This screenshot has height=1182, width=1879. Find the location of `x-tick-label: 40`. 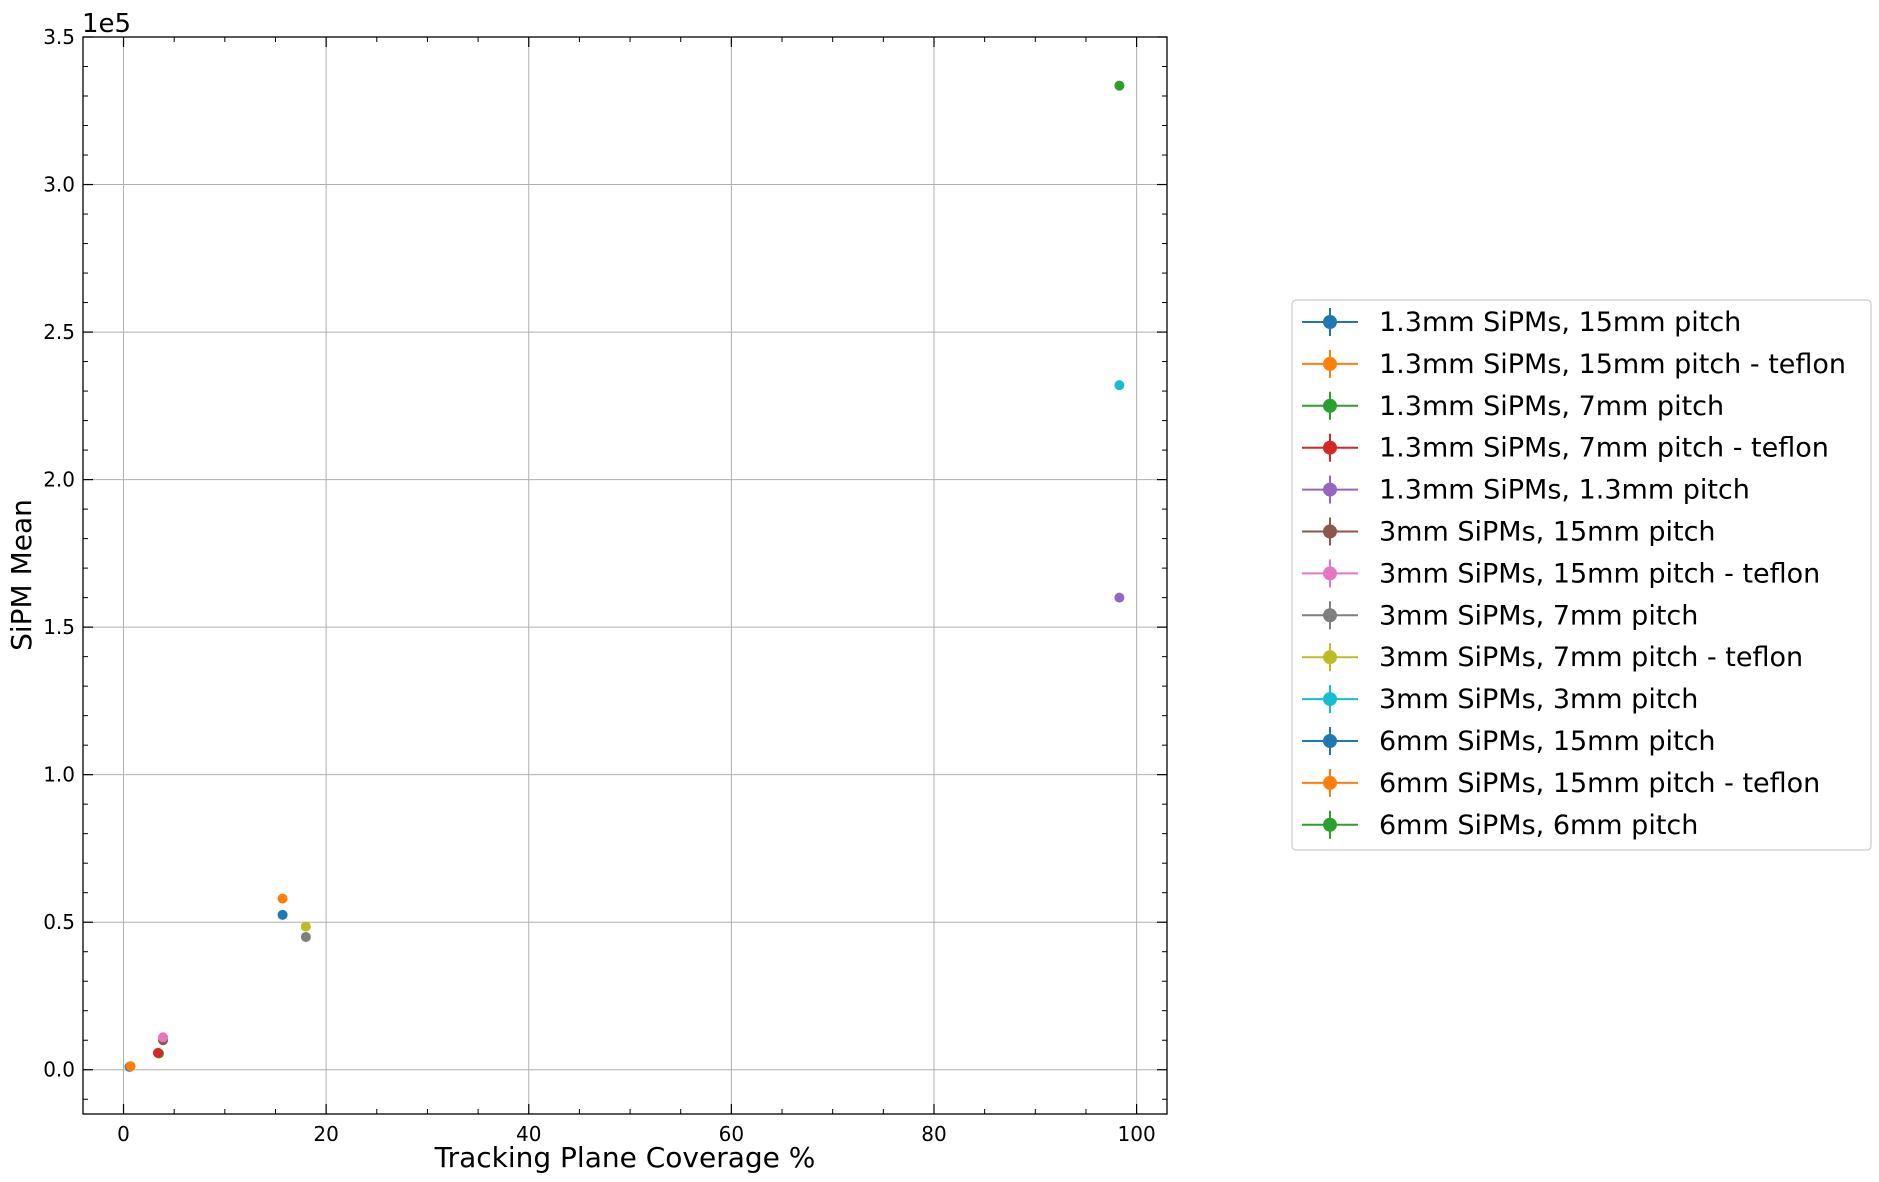

x-tick-label: 40 is located at coordinates (528, 1134).